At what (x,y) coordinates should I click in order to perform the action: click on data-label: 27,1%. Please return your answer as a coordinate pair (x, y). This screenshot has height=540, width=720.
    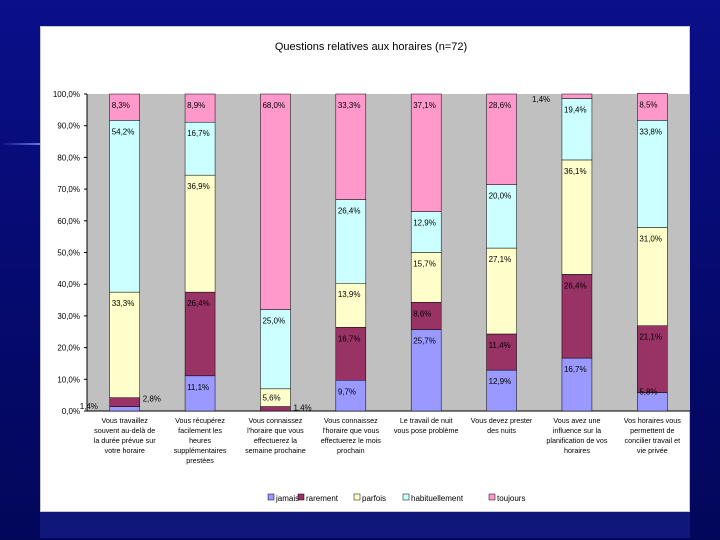
    Looking at the image, I should click on (500, 259).